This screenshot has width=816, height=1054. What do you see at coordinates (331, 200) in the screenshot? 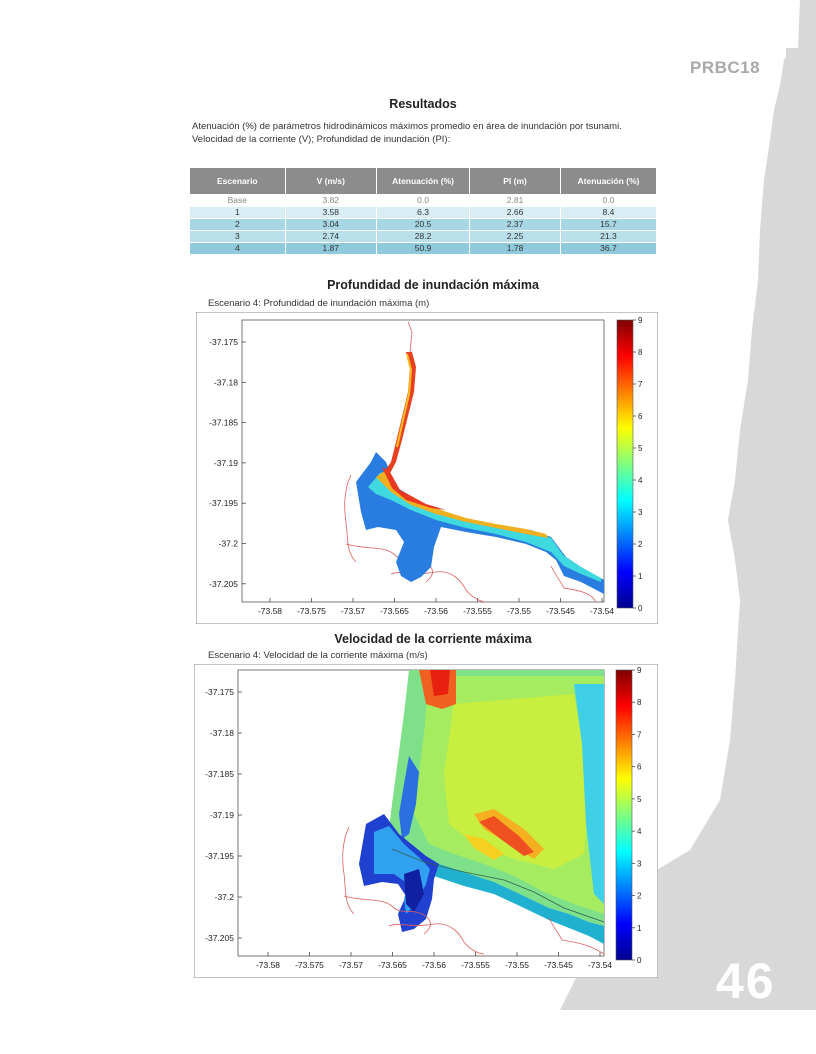
I see `table-cell: 3.82` at bounding box center [331, 200].